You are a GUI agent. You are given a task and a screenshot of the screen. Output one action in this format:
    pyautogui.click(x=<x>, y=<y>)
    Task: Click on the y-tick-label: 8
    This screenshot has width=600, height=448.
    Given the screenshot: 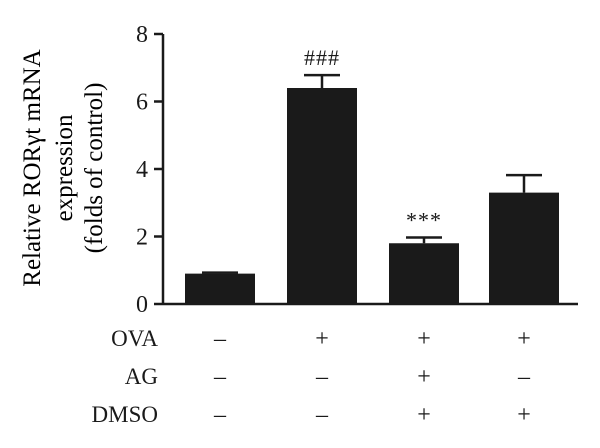 What is the action you would take?
    pyautogui.click(x=142, y=35)
    